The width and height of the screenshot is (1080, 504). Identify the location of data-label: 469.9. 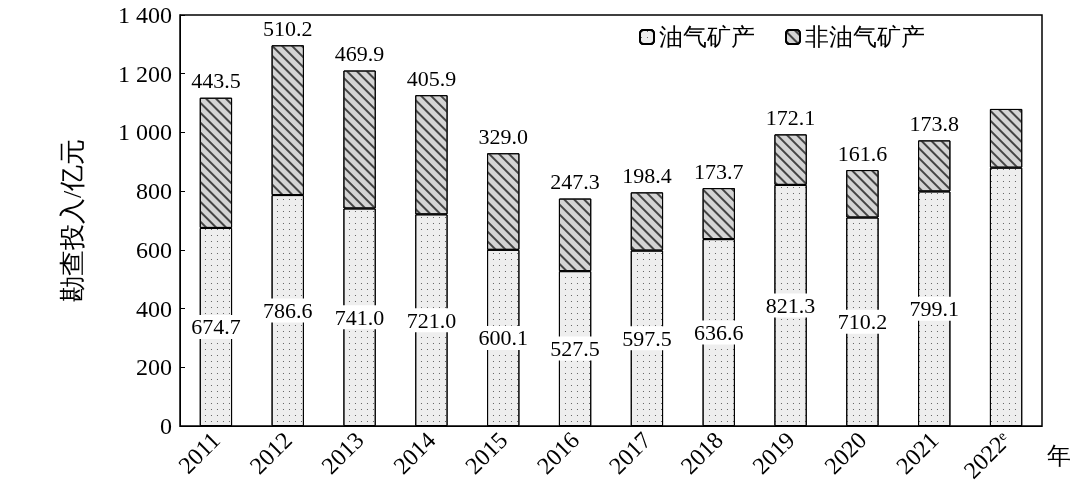
(359, 54).